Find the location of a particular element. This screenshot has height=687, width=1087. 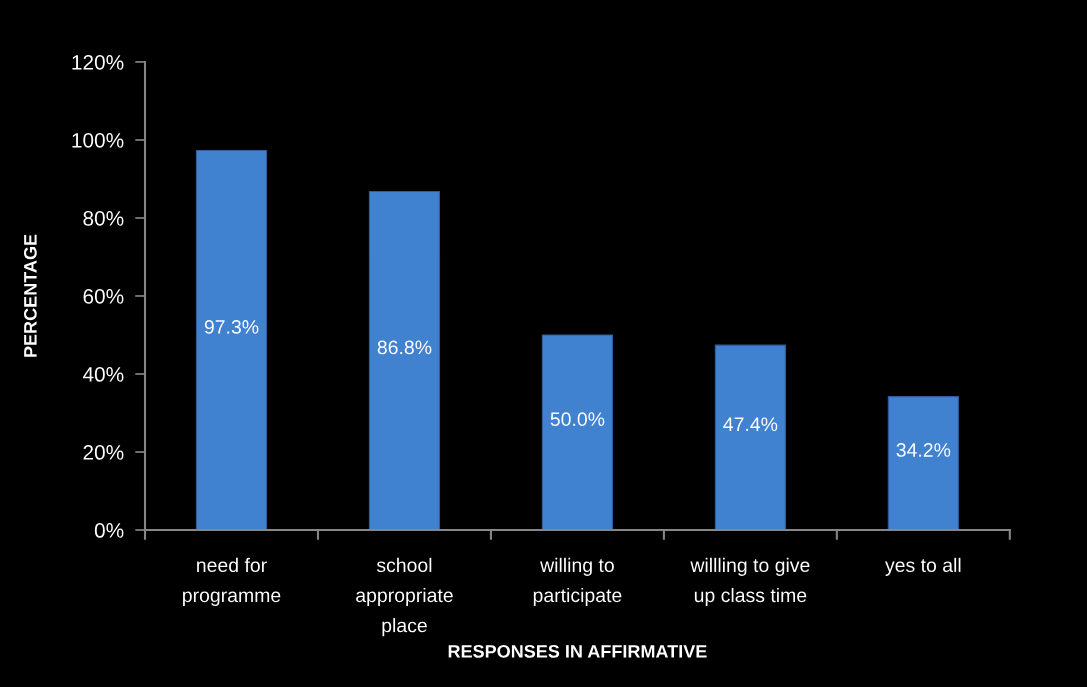

y-tick-label: 100% is located at coordinates (98, 140).